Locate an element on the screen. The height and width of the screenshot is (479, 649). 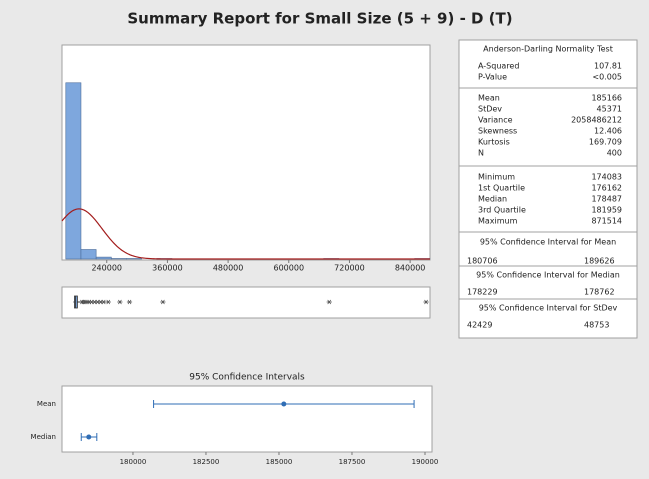
x-tick-label: 185000 is located at coordinates (279, 462).